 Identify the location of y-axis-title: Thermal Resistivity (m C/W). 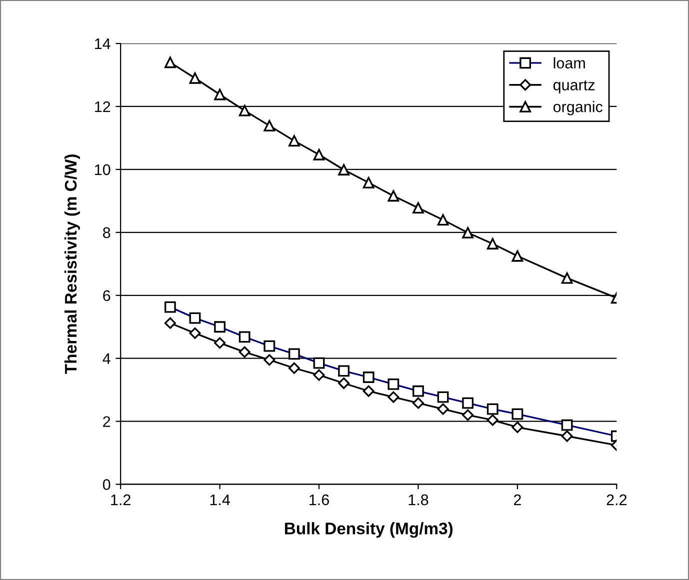
(72, 264).